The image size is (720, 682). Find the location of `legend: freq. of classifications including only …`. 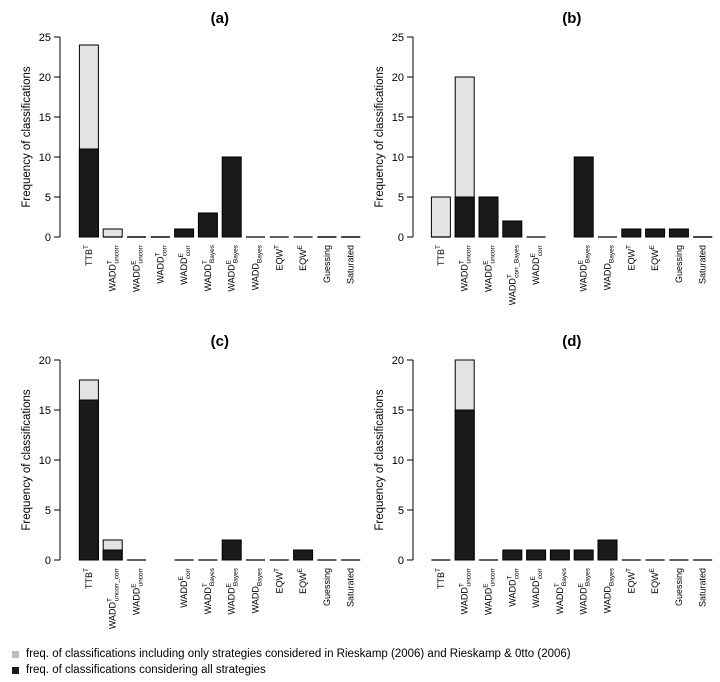

legend: freq. of classifications including only … is located at coordinates (291, 662).